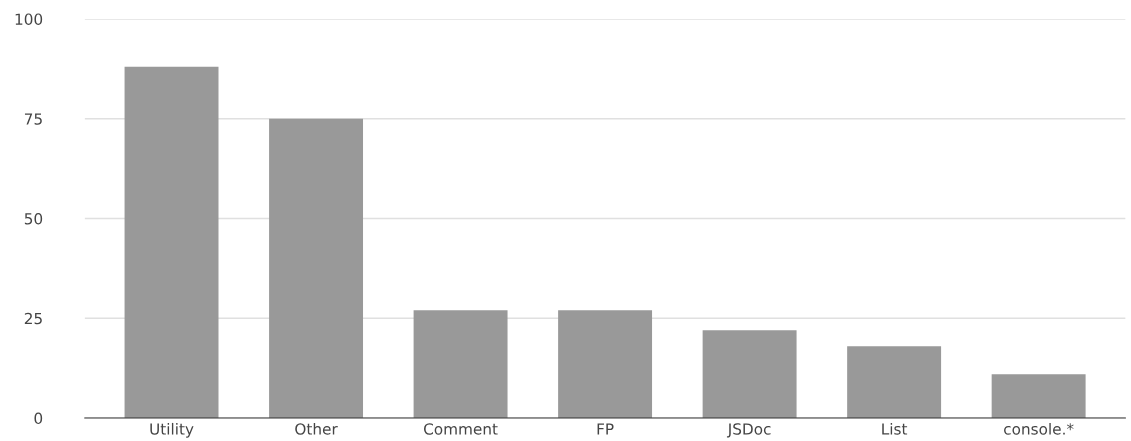 Image resolution: width=1131 pixels, height=441 pixels. I want to click on x-tick-label: JSDoc, so click(748, 430).